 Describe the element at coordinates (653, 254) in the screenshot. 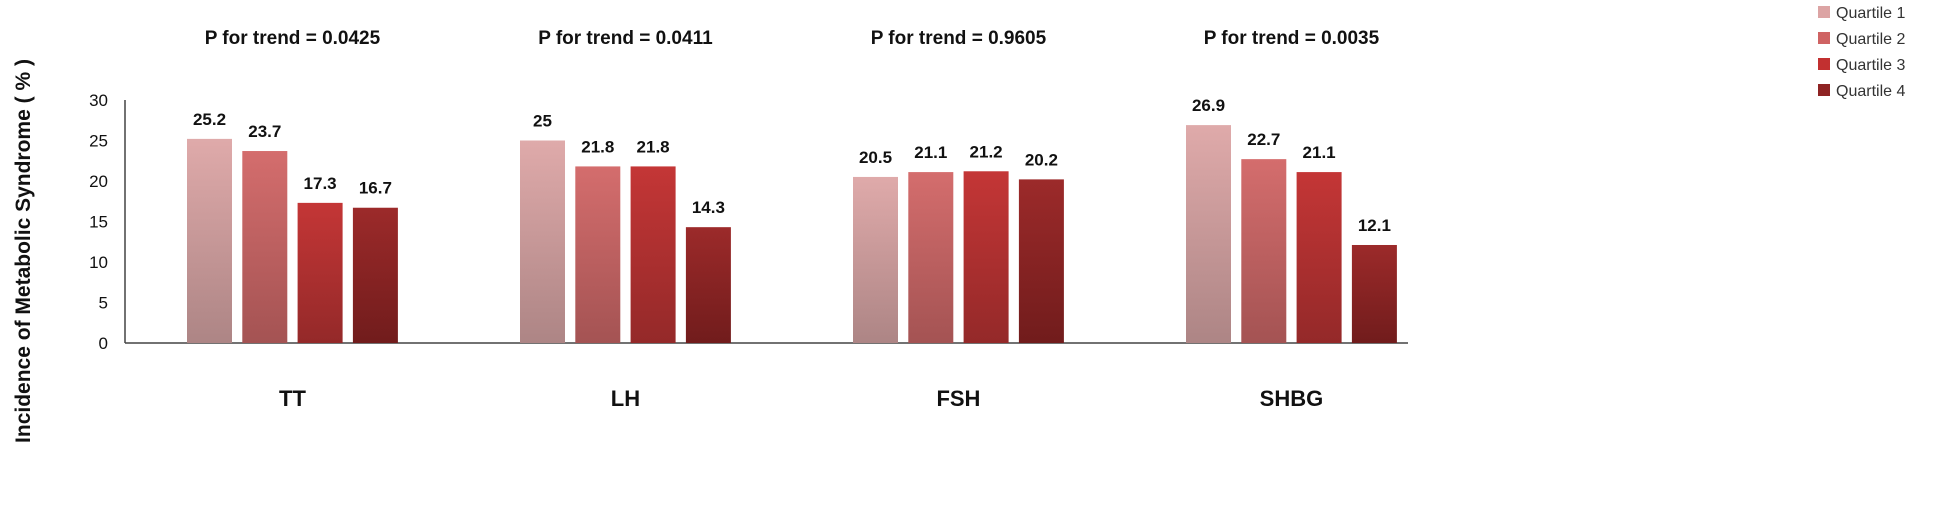

I see `bar-lh-q3` at that location.